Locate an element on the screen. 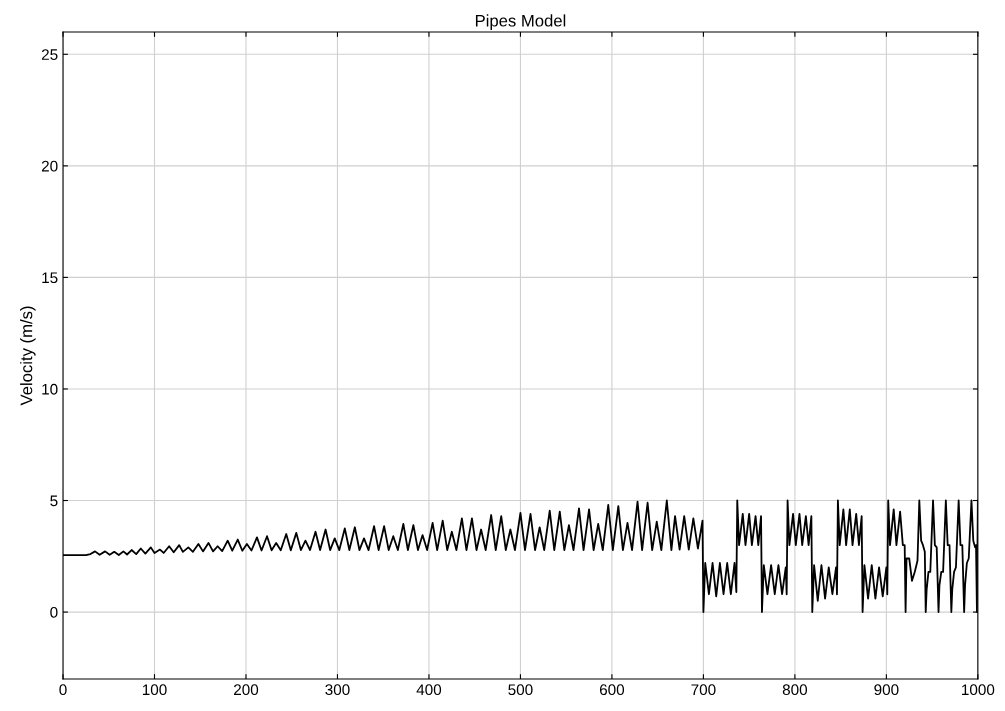 The width and height of the screenshot is (1005, 711). x-tick-label: 300 is located at coordinates (337, 690).